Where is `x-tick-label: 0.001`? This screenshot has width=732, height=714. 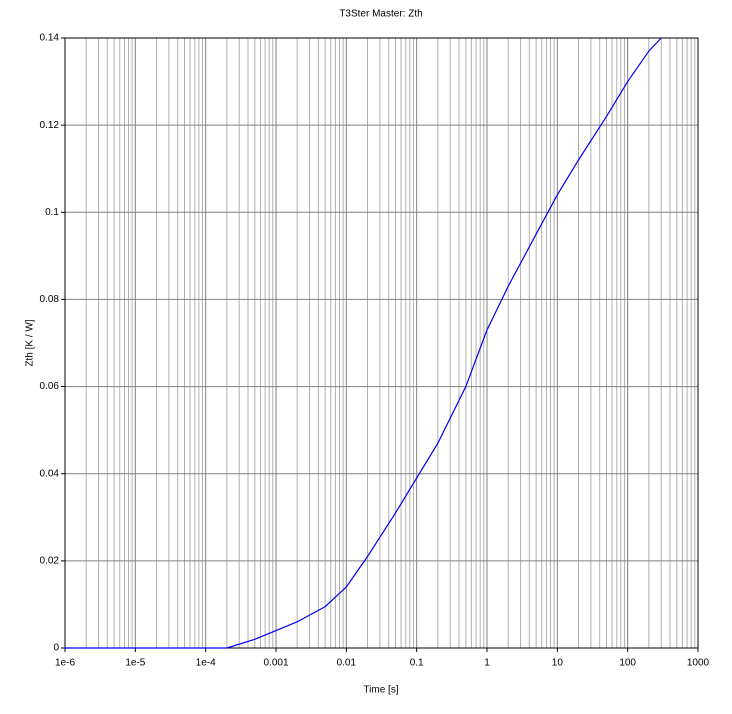
x-tick-label: 0.001 is located at coordinates (275, 663).